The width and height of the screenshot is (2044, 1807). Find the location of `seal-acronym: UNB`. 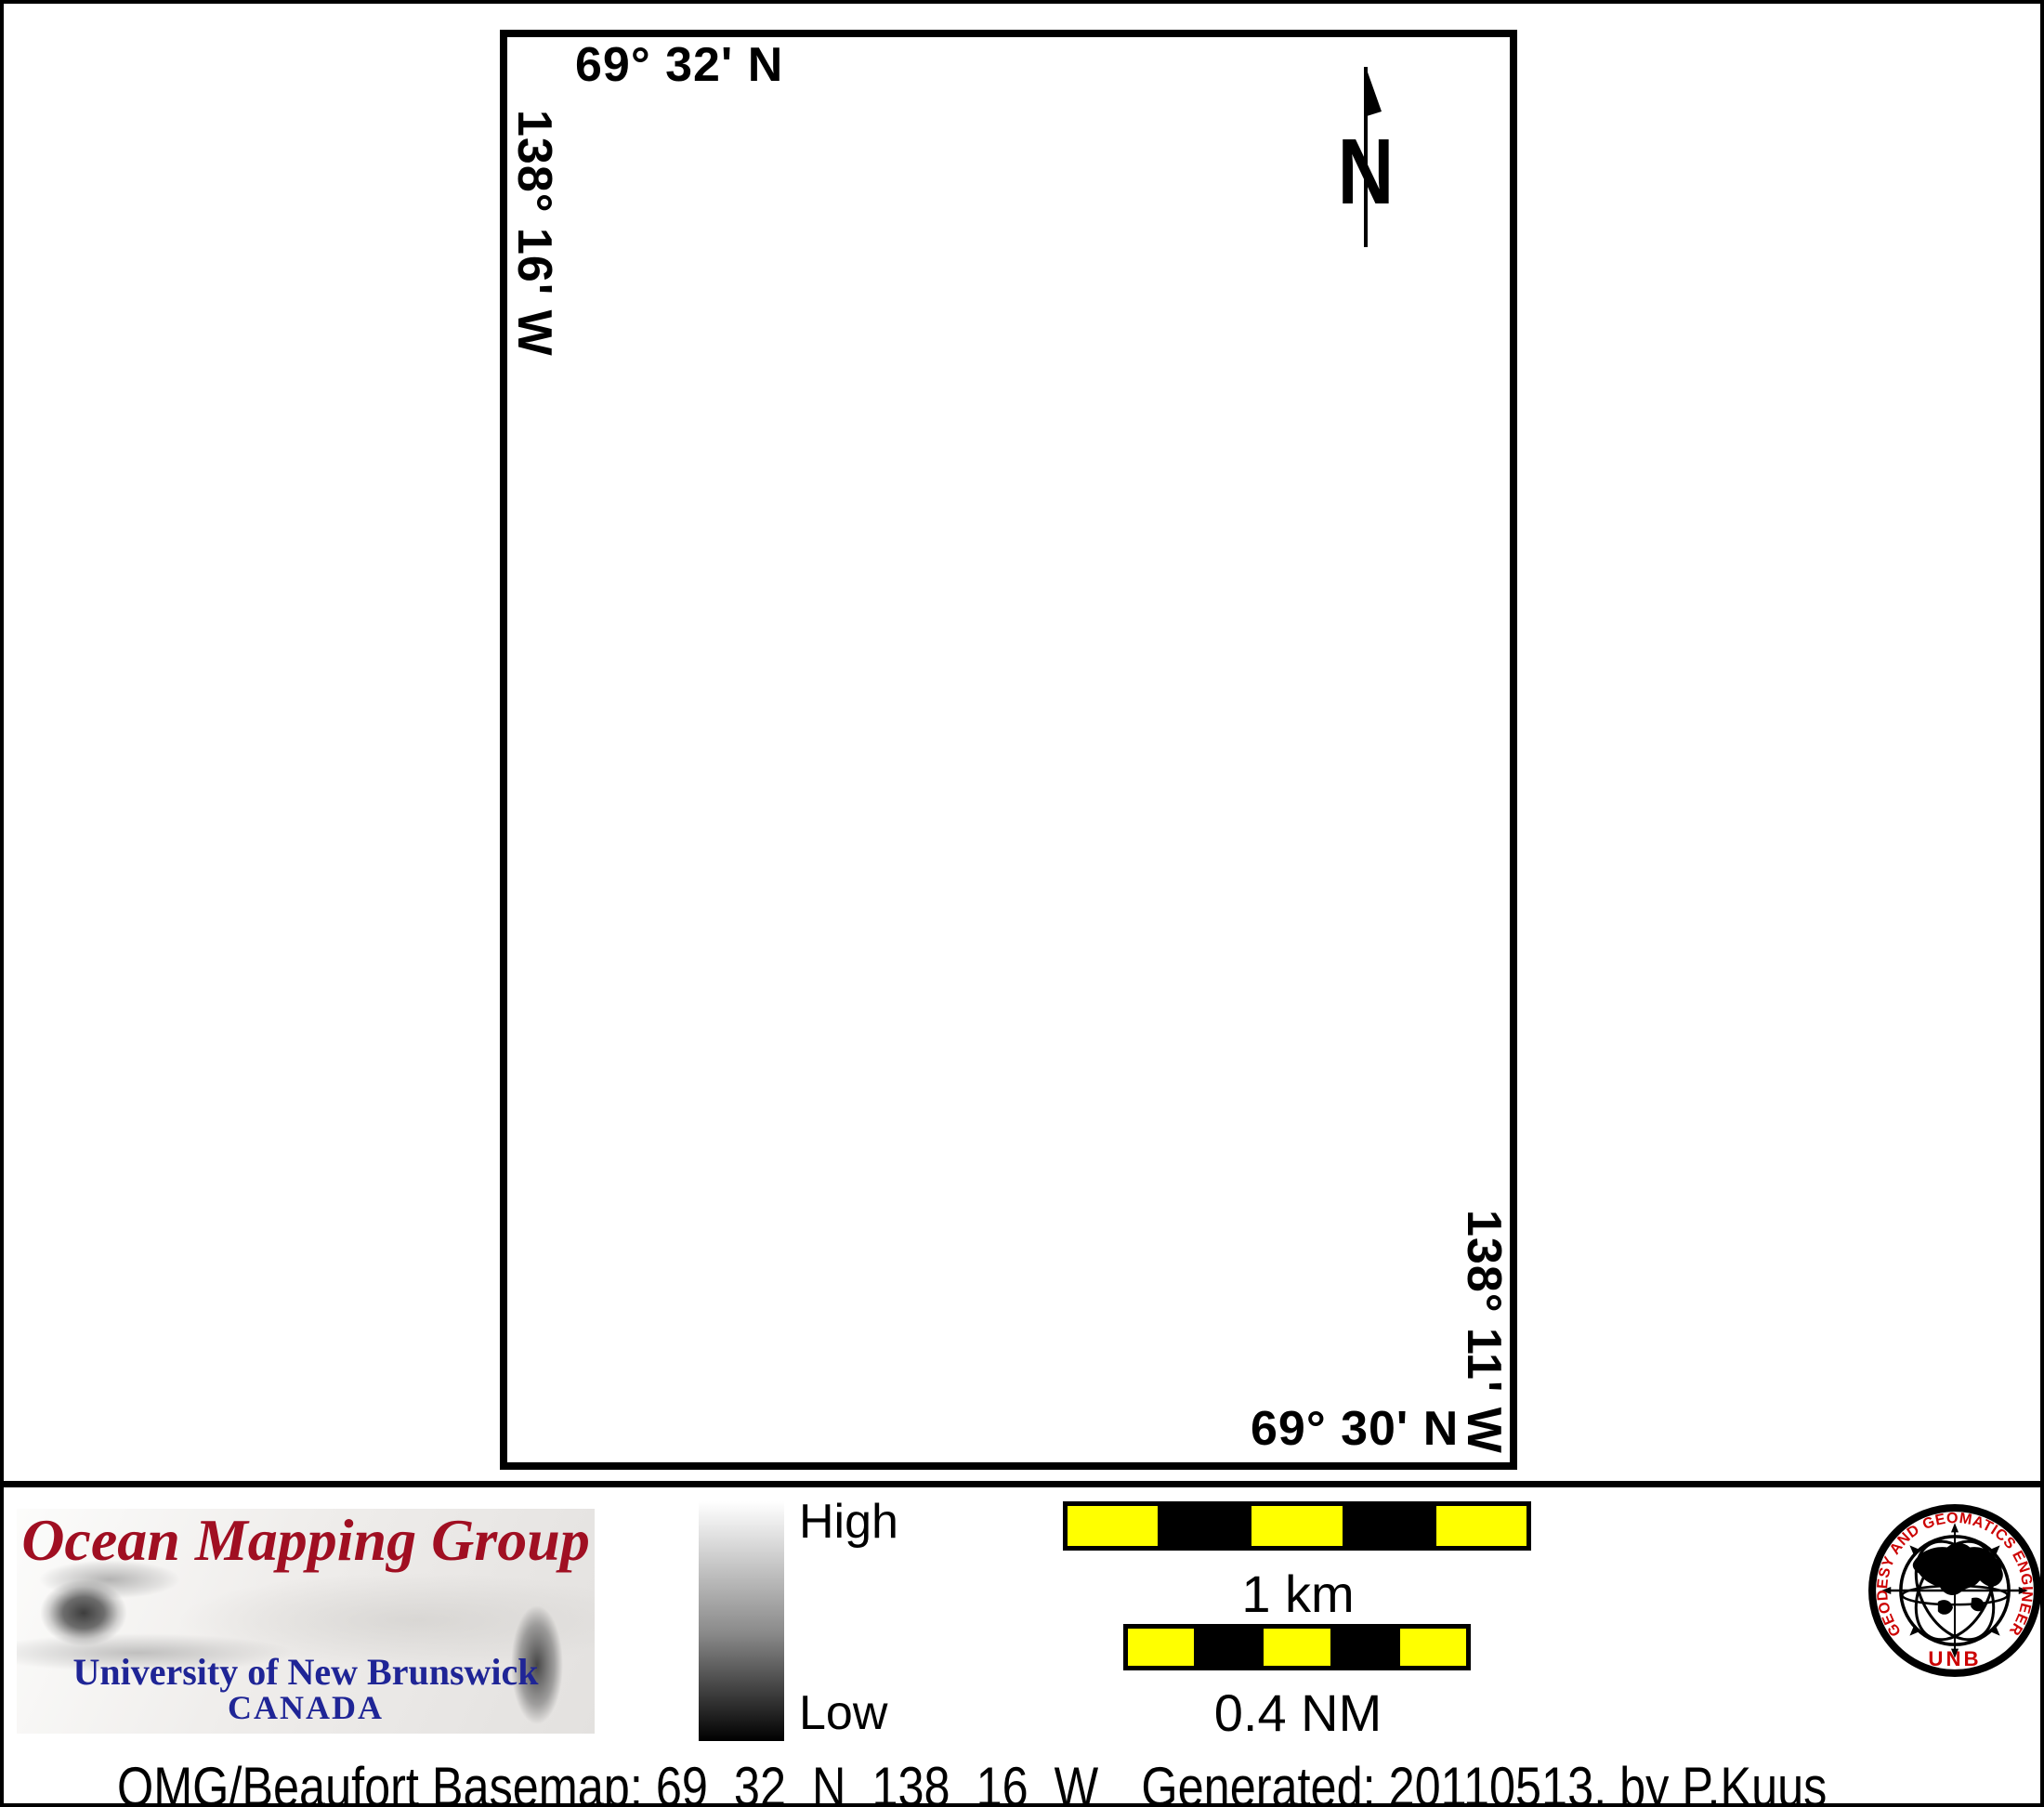

seal-acronym: UNB is located at coordinates (1955, 1658).